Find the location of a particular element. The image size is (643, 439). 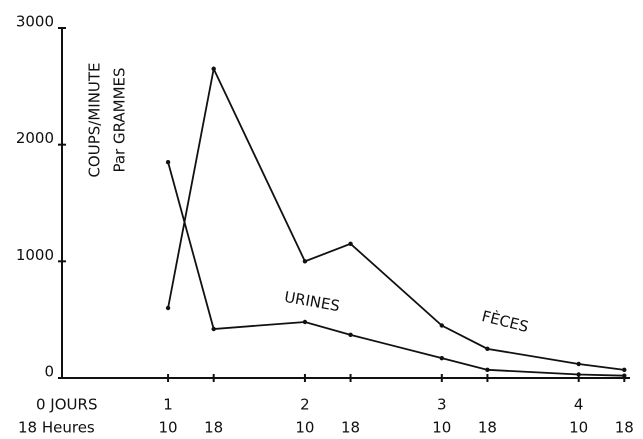

day-axis-label: 0 JOURS is located at coordinates (66, 405).